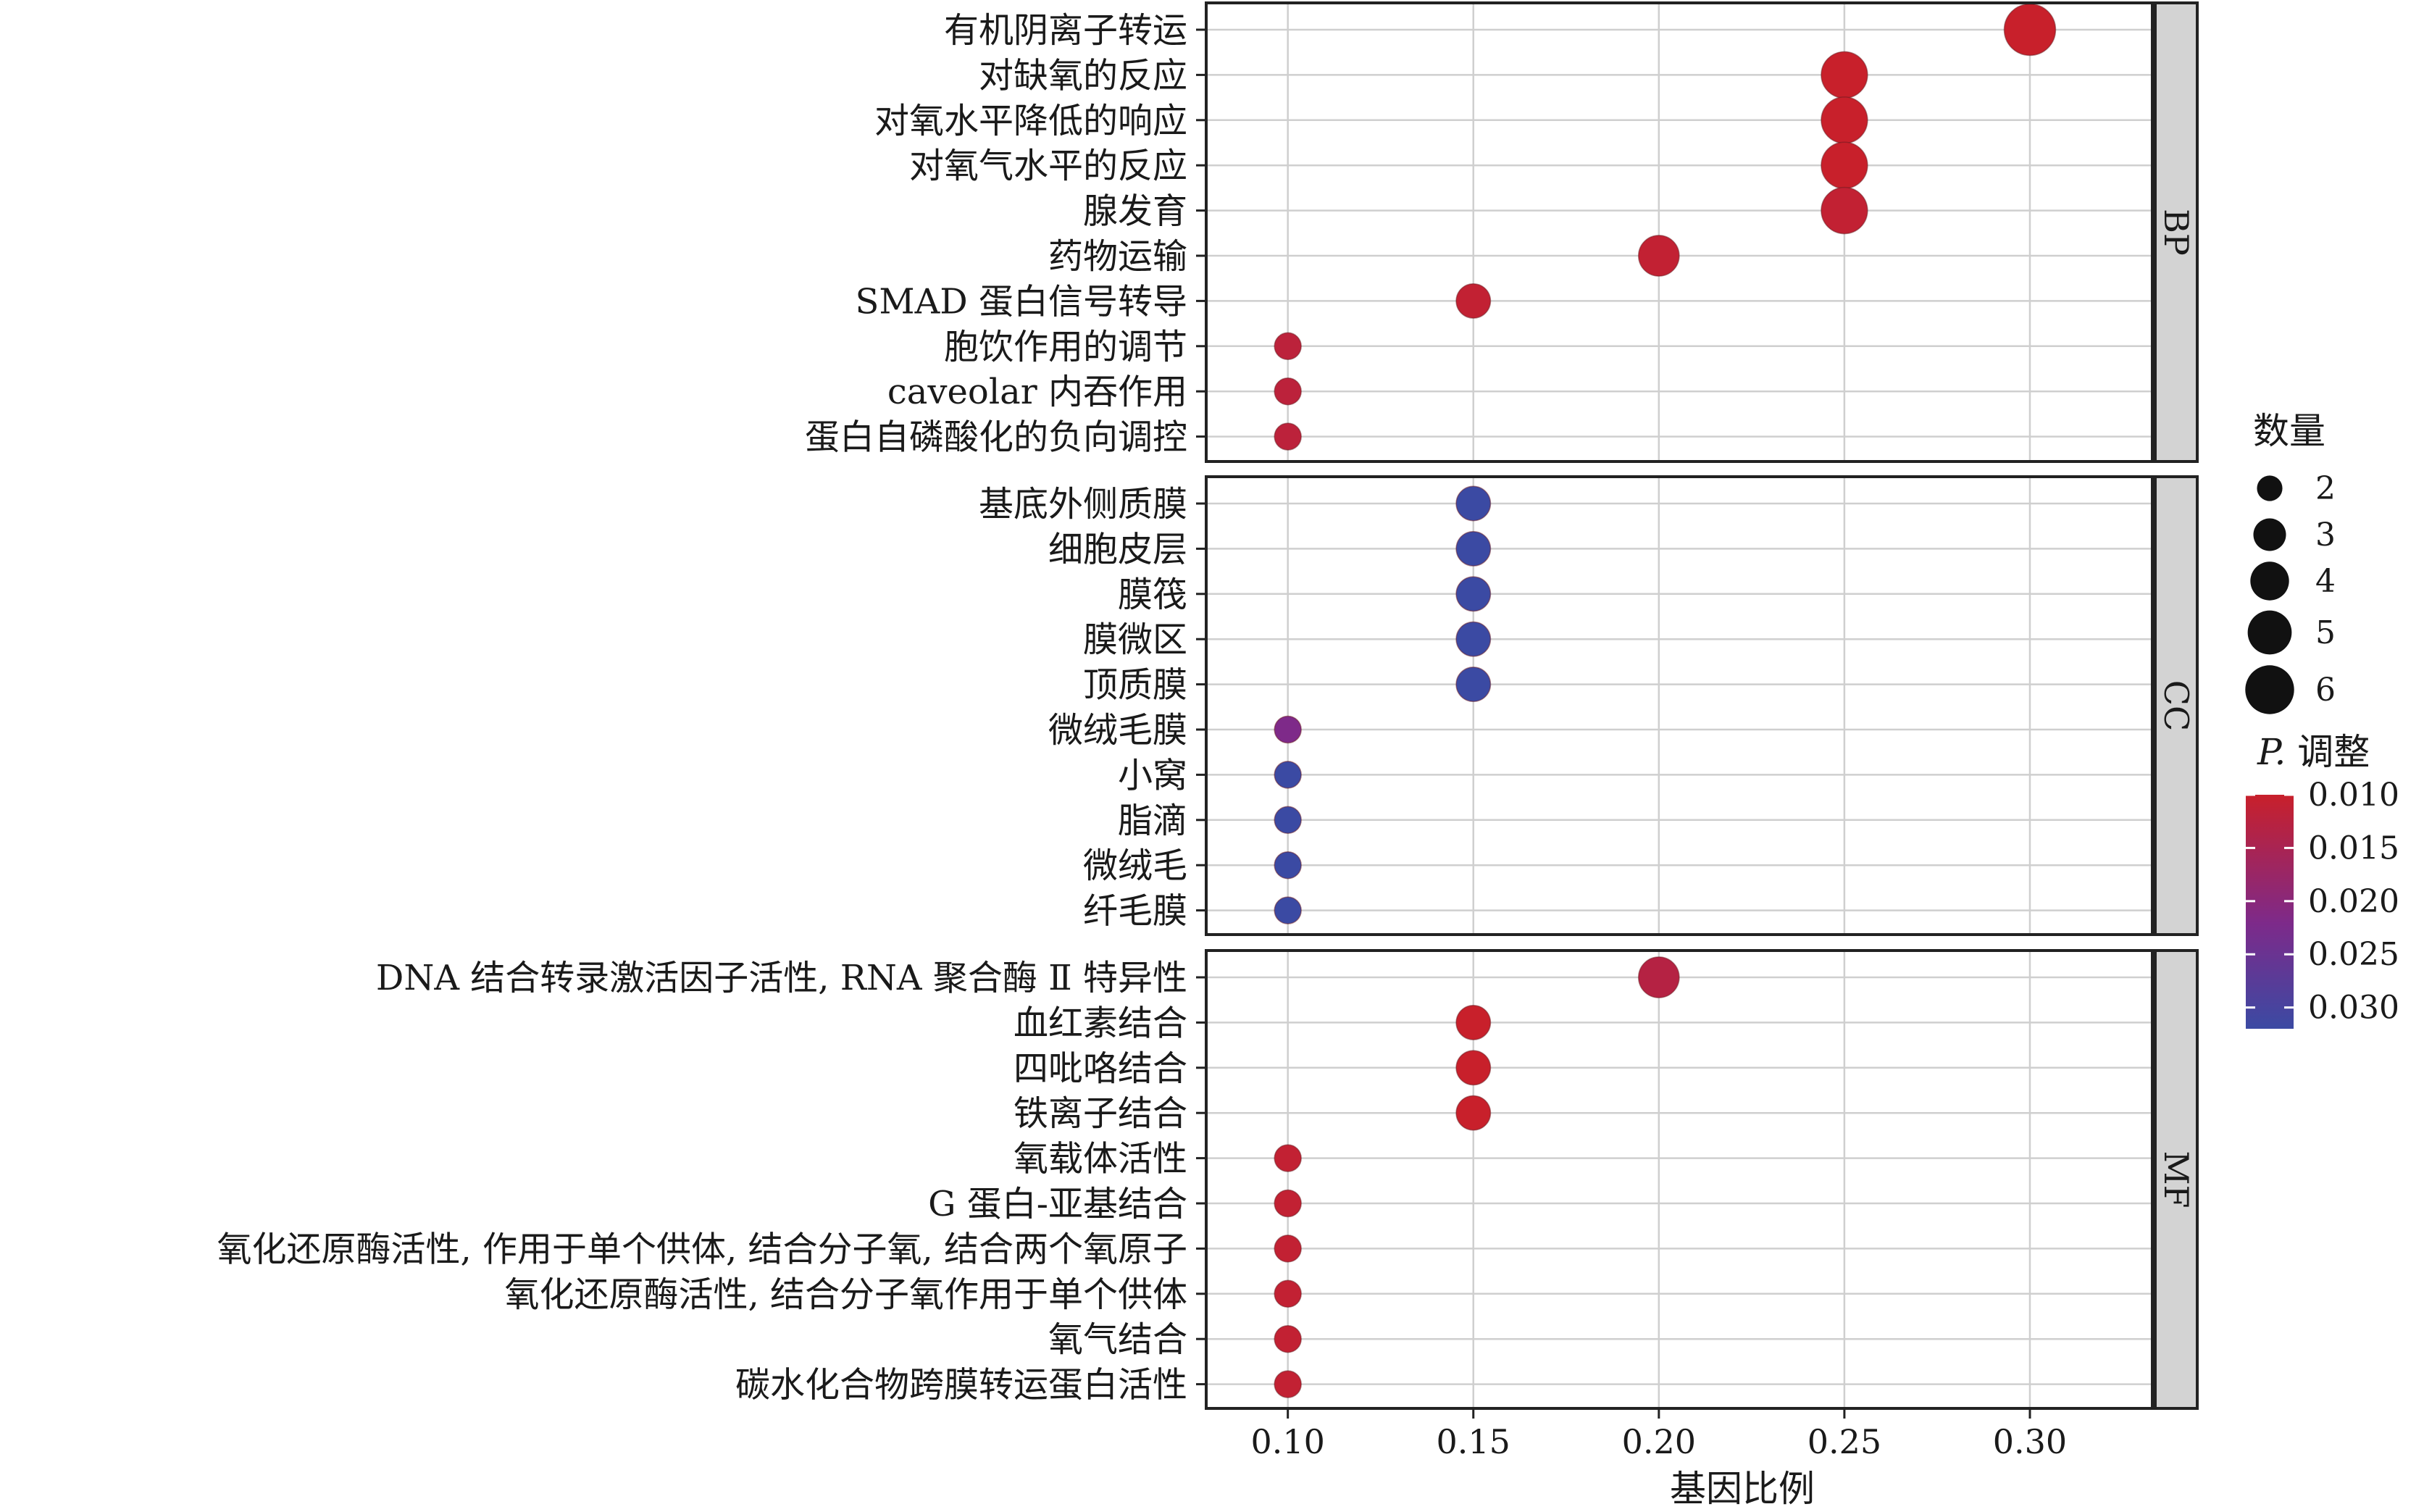 The width and height of the screenshot is (2424, 1512). What do you see at coordinates (1083, 75) in the screenshot?
I see `category-label: 对缺氧的反应` at bounding box center [1083, 75].